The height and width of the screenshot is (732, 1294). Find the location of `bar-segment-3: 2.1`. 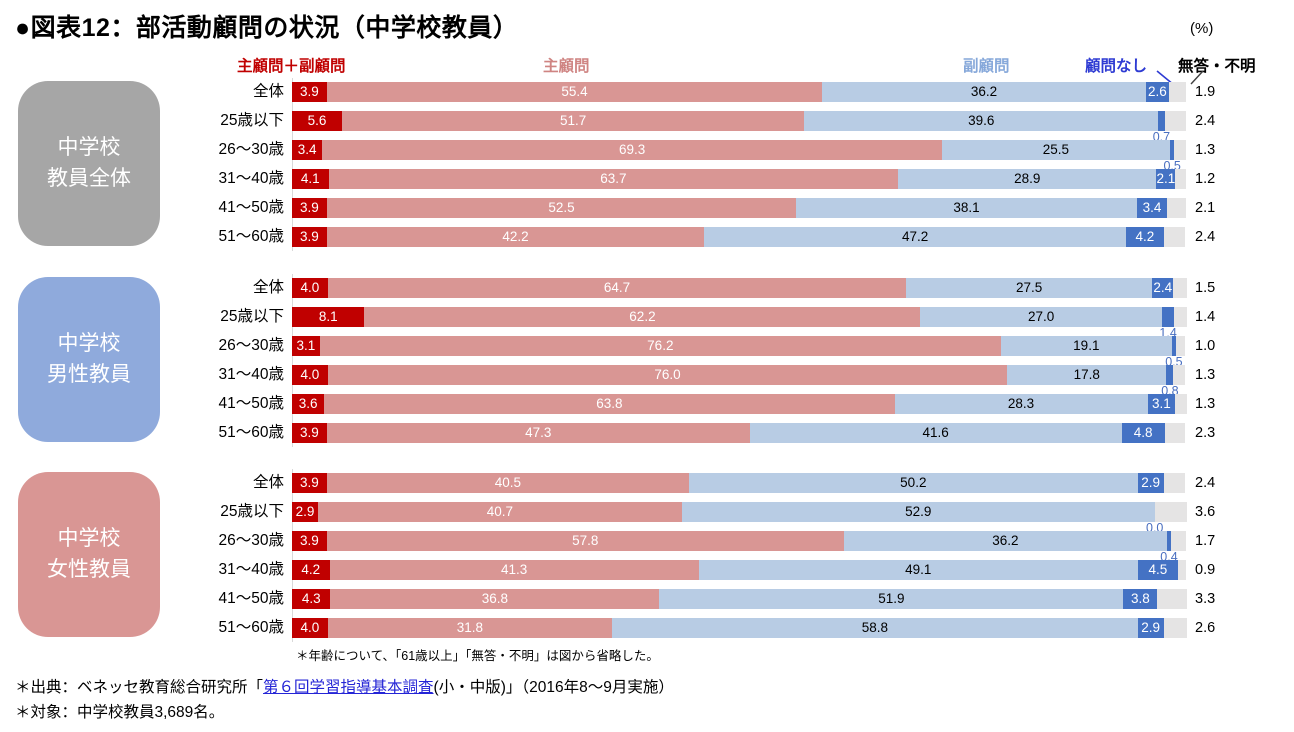

bar-segment-3: 2.1 is located at coordinates (1165, 179).